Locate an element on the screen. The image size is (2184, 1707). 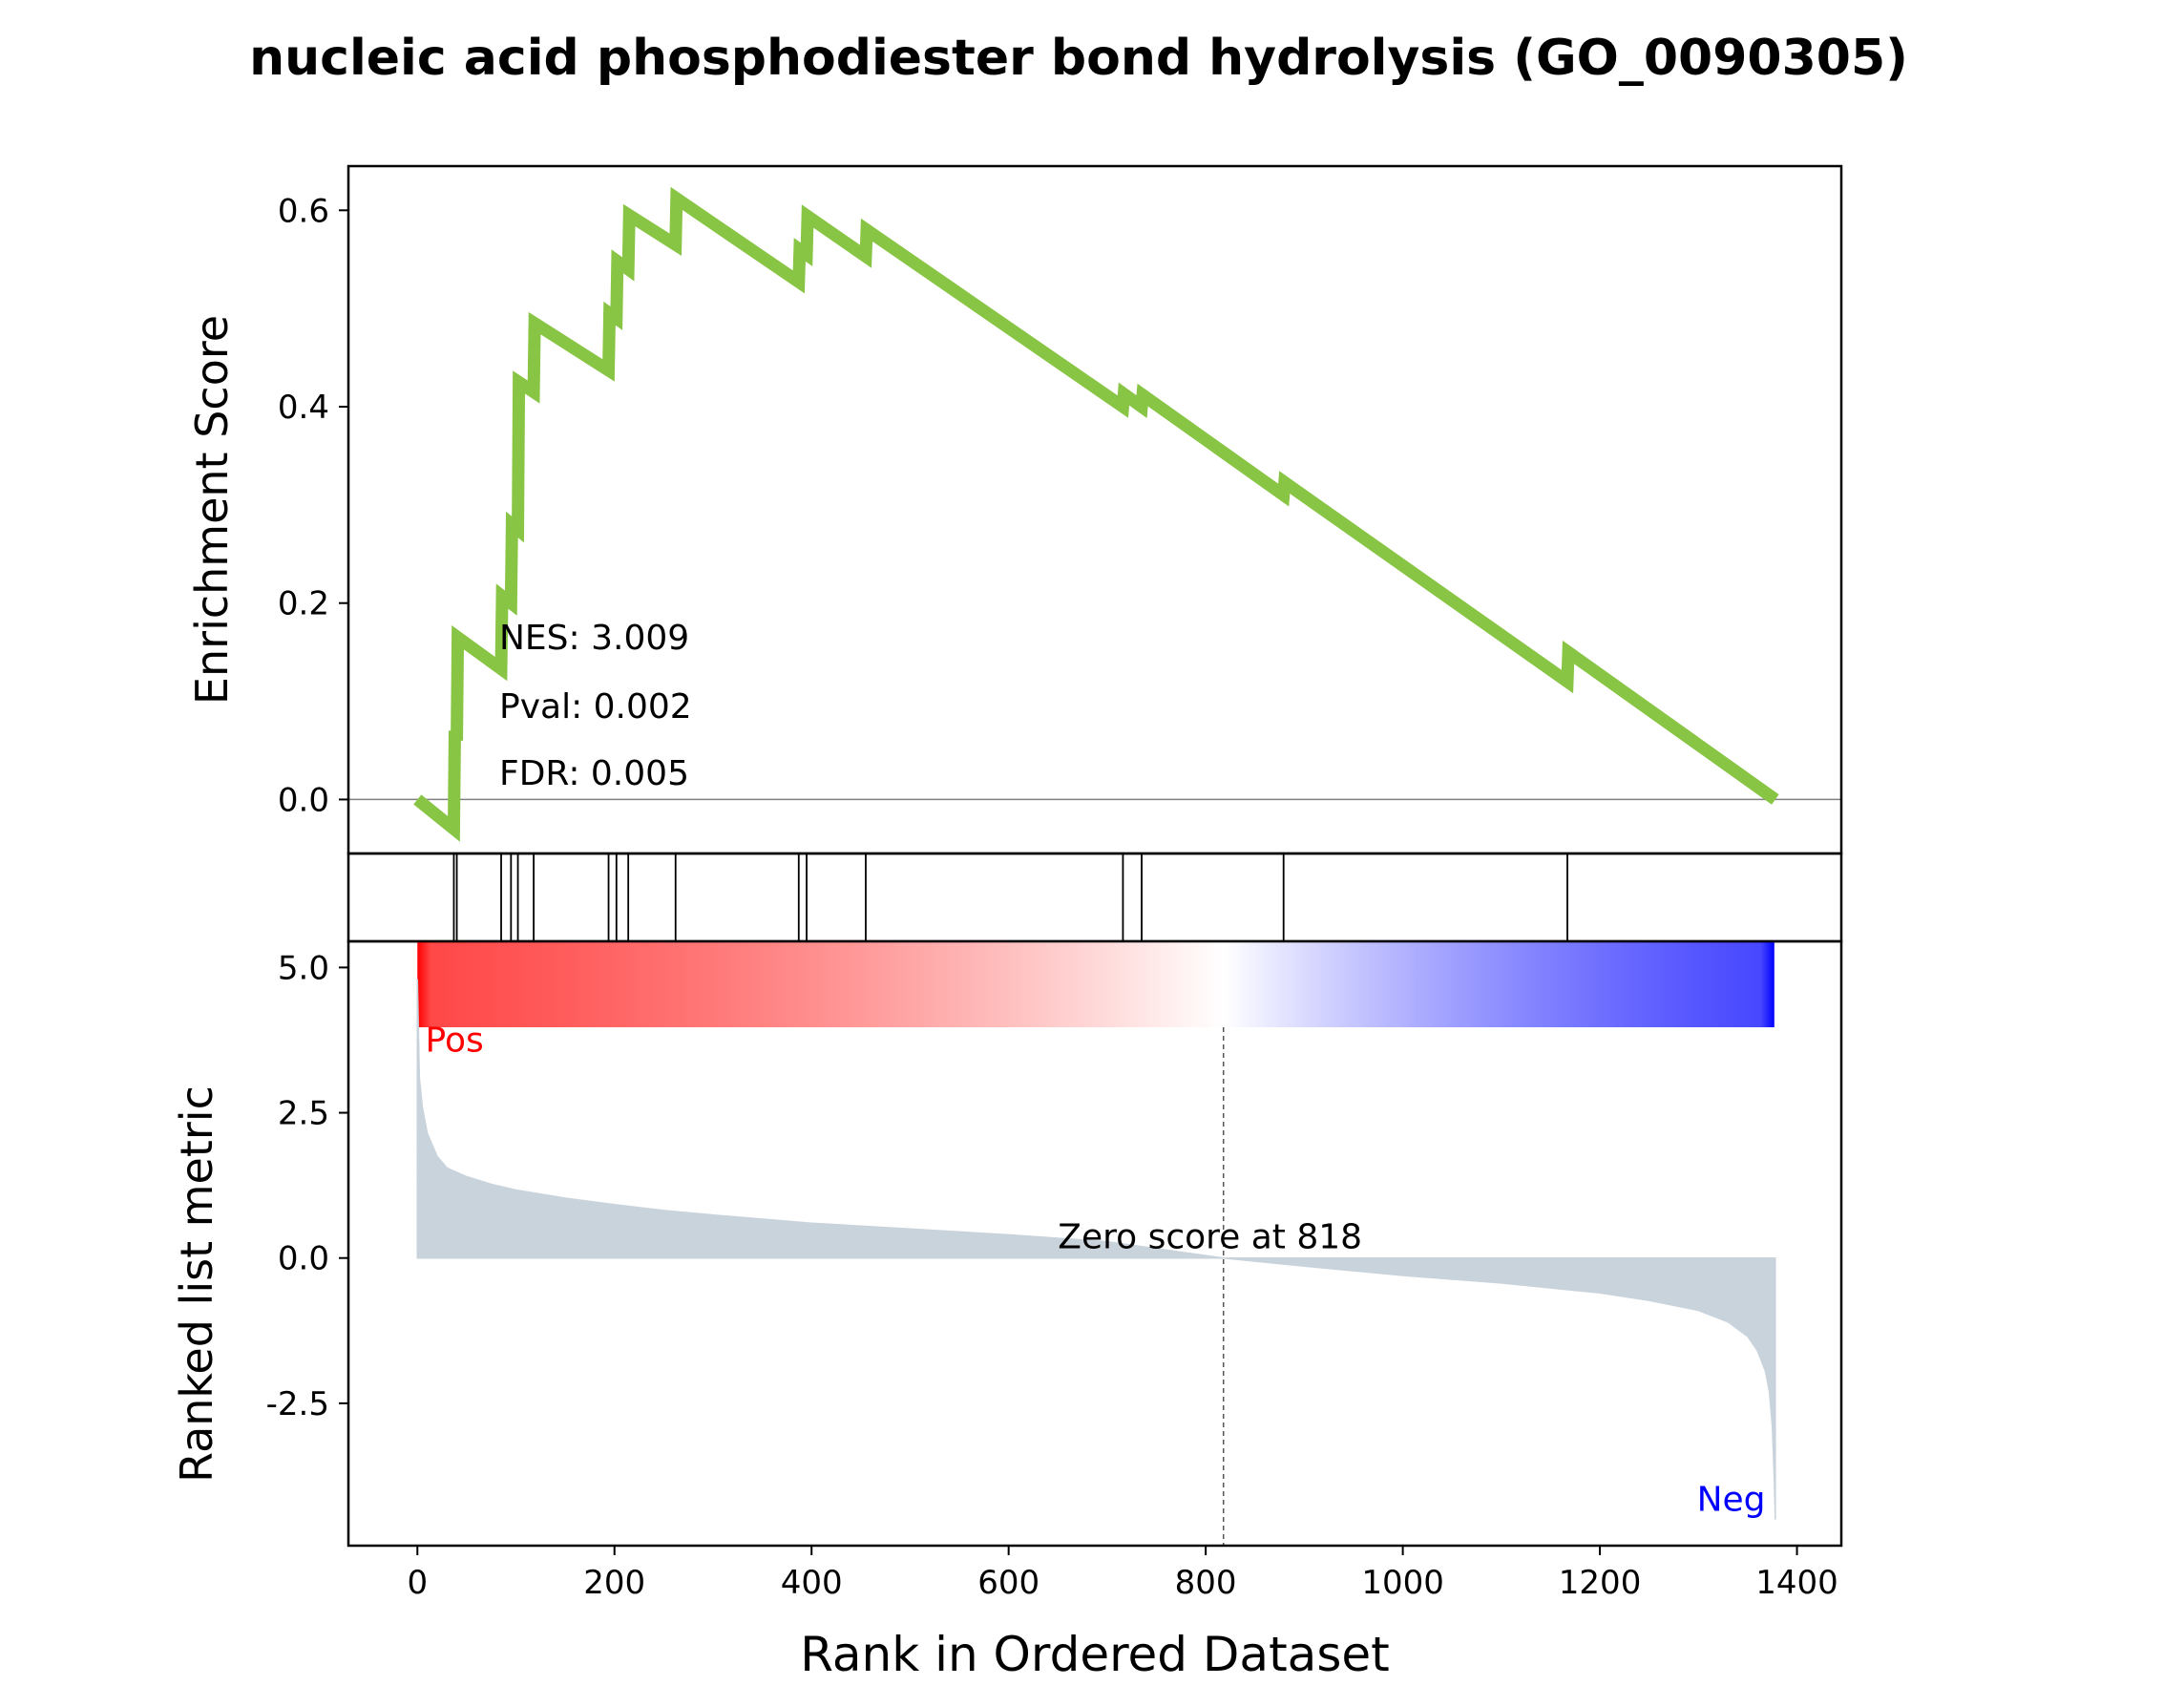
rank-color-ramp is located at coordinates (1096, 984).